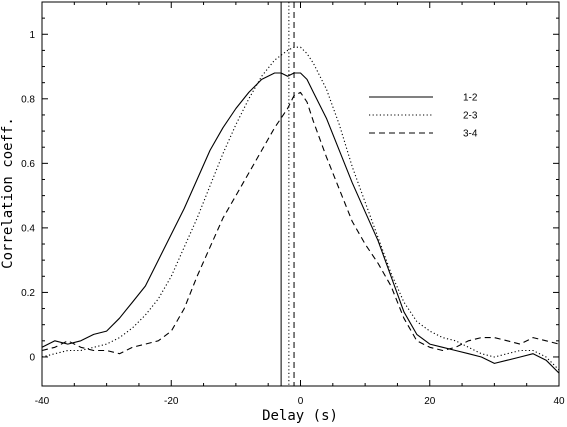  Describe the element at coordinates (28, 228) in the screenshot. I see `y-tick-label: 0.4` at that location.